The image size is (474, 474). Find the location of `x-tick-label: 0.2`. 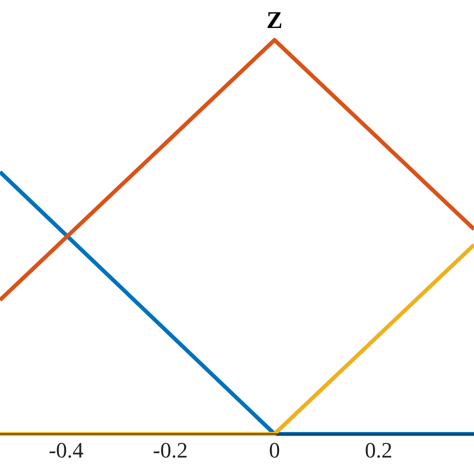

x-tick-label: 0.2 is located at coordinates (378, 450).